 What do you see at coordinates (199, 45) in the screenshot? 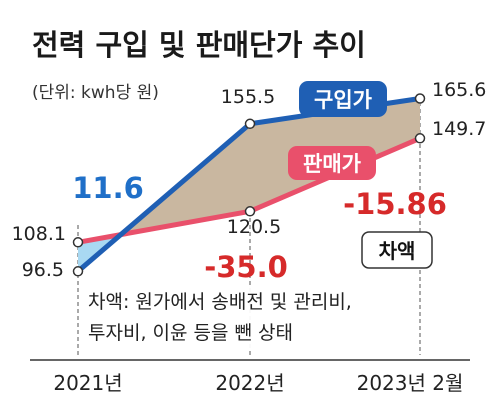
I see `chart-title: 전력 구입 및 판매단가 추이` at bounding box center [199, 45].